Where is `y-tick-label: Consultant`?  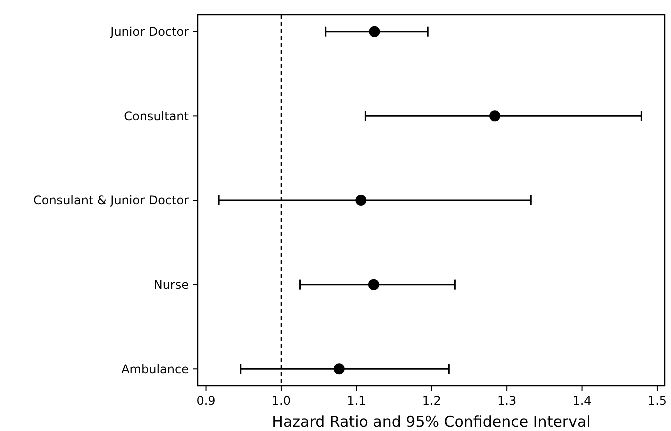
y-tick-label: Consultant is located at coordinates (157, 116).